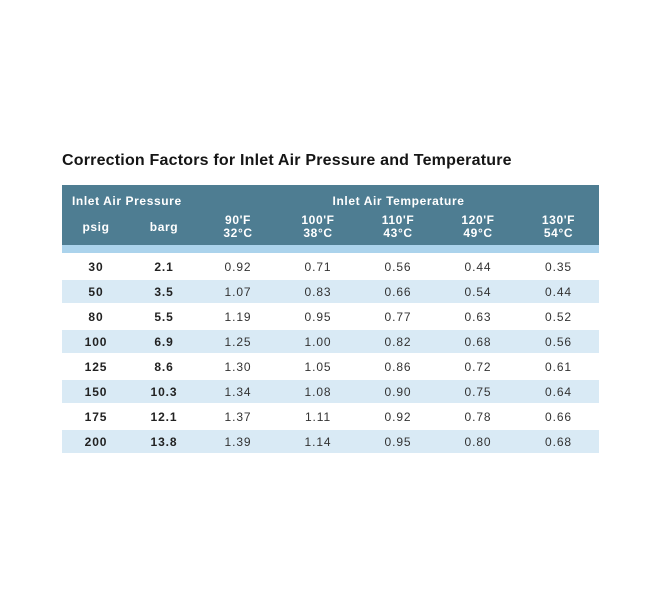 The image size is (650, 596). I want to click on column-header-90f: 90'F 32°C, so click(238, 228).